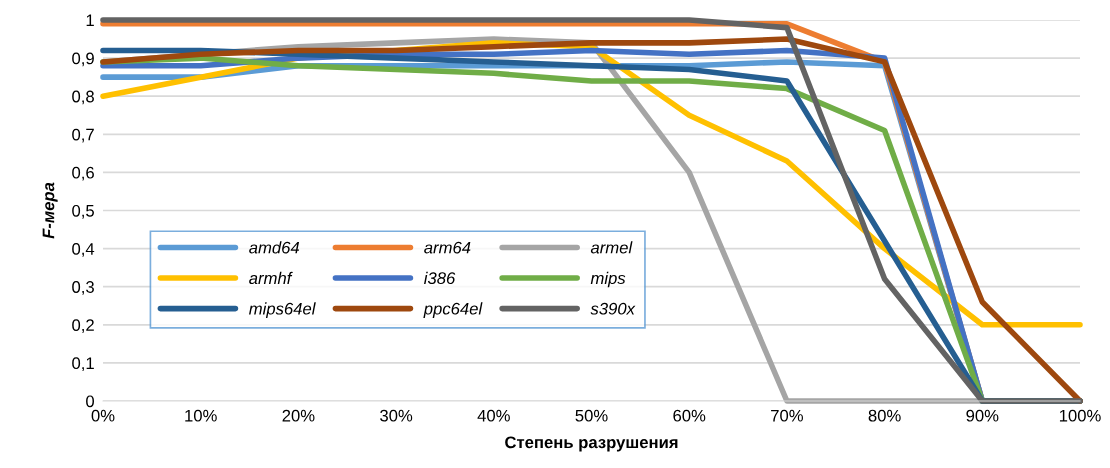 The width and height of the screenshot is (1110, 468). What do you see at coordinates (608, 279) in the screenshot?
I see `legend-label: mips` at bounding box center [608, 279].